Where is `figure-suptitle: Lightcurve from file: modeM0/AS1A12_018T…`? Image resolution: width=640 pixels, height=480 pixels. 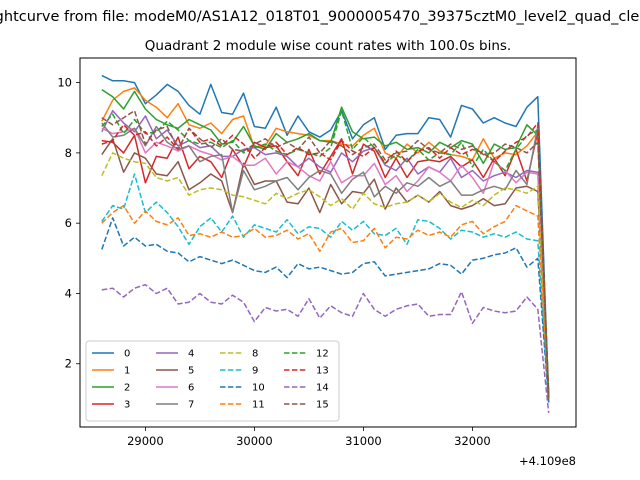
figure-suptitle: Lightcurve from file: modeM0/AS1A12_018T… is located at coordinates (320, 17).